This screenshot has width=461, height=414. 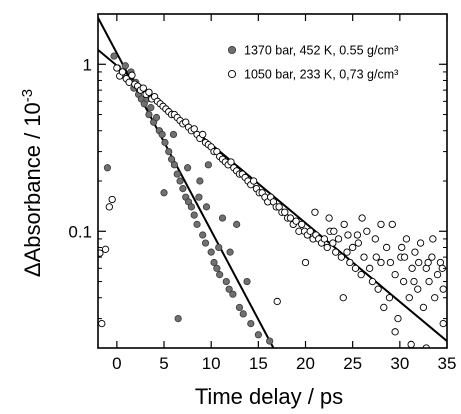 I want to click on legend-label-1: 1370 bar, 452 K, 0.55 g/cm³, so click(x=321, y=51).